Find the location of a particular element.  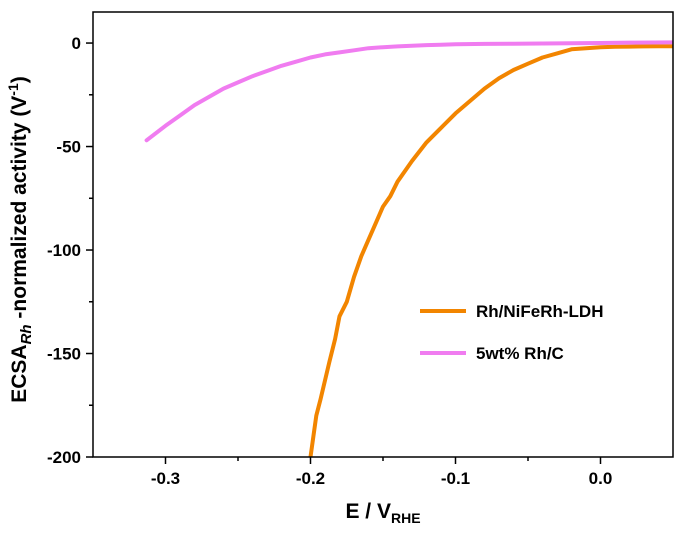

y-tick-label: -200 is located at coordinates (64, 457).